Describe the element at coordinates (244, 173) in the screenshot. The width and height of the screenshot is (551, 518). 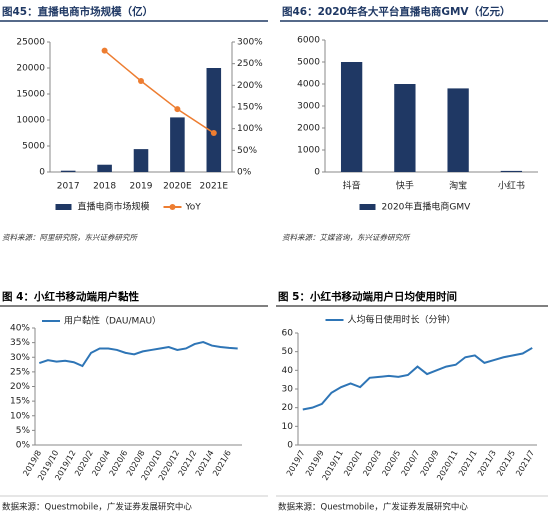
I see `y2-tick-label: 0%` at that location.